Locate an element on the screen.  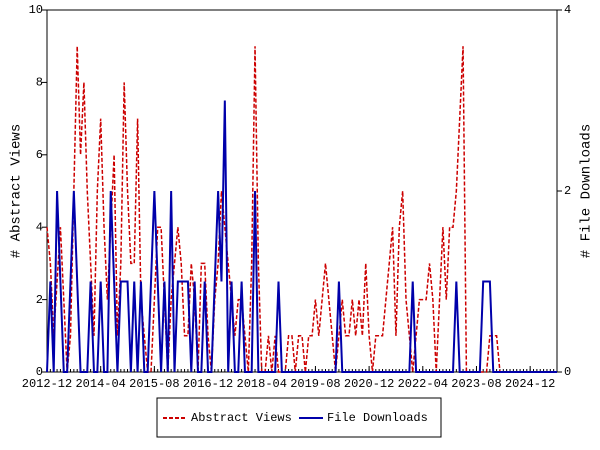
y-tick-label: 0 is located at coordinates (39, 372).